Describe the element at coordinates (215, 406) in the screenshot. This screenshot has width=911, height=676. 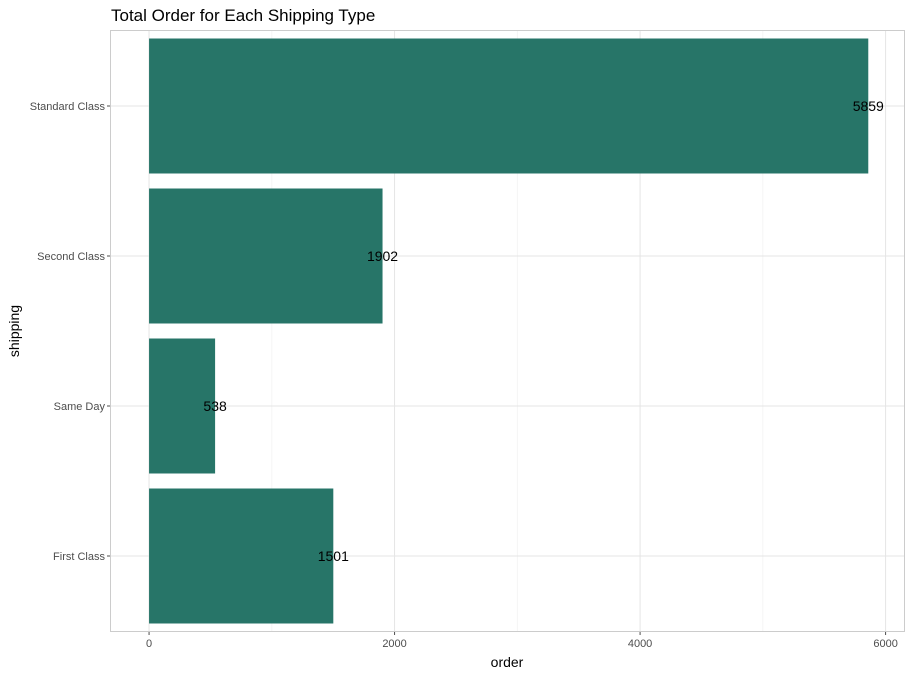
I see `data-label: 538` at that location.